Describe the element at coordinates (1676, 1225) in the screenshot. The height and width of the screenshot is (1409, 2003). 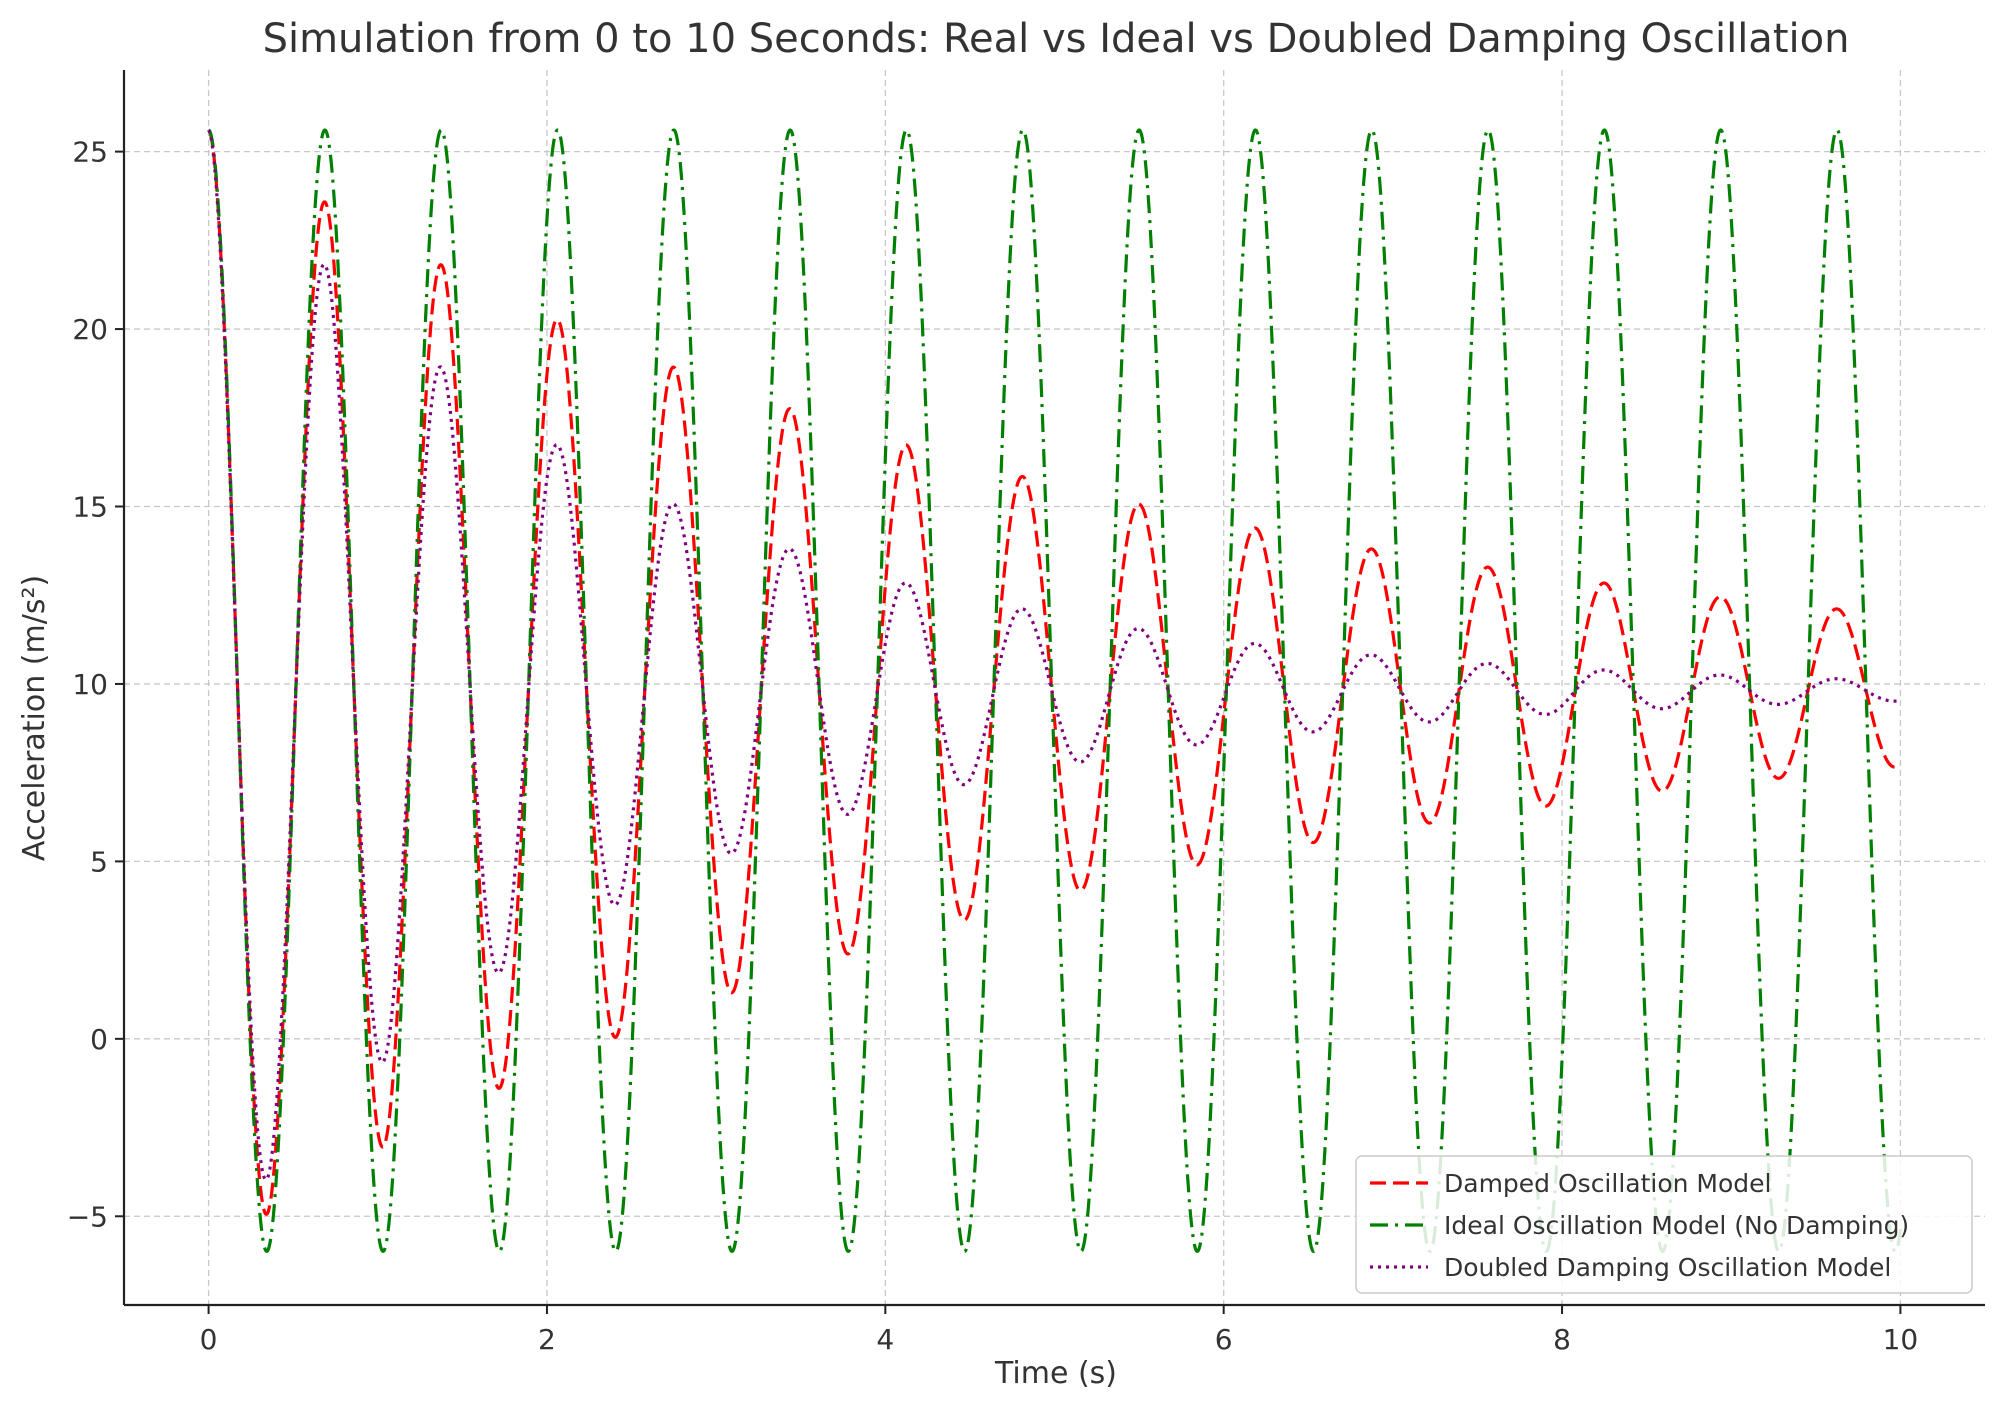
I see `legend-label-2: Ideal Oscillation Model (No Damping)` at that location.